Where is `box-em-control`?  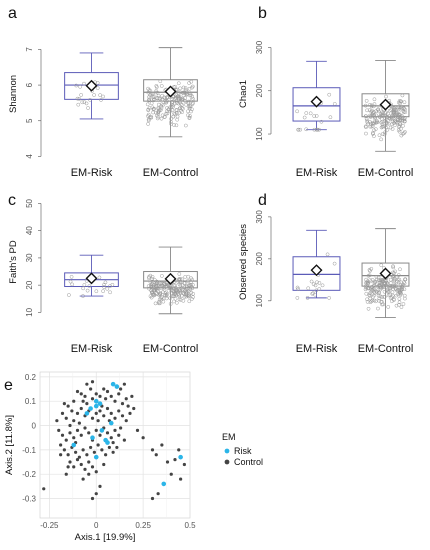
box-em-control is located at coordinates (385, 274).